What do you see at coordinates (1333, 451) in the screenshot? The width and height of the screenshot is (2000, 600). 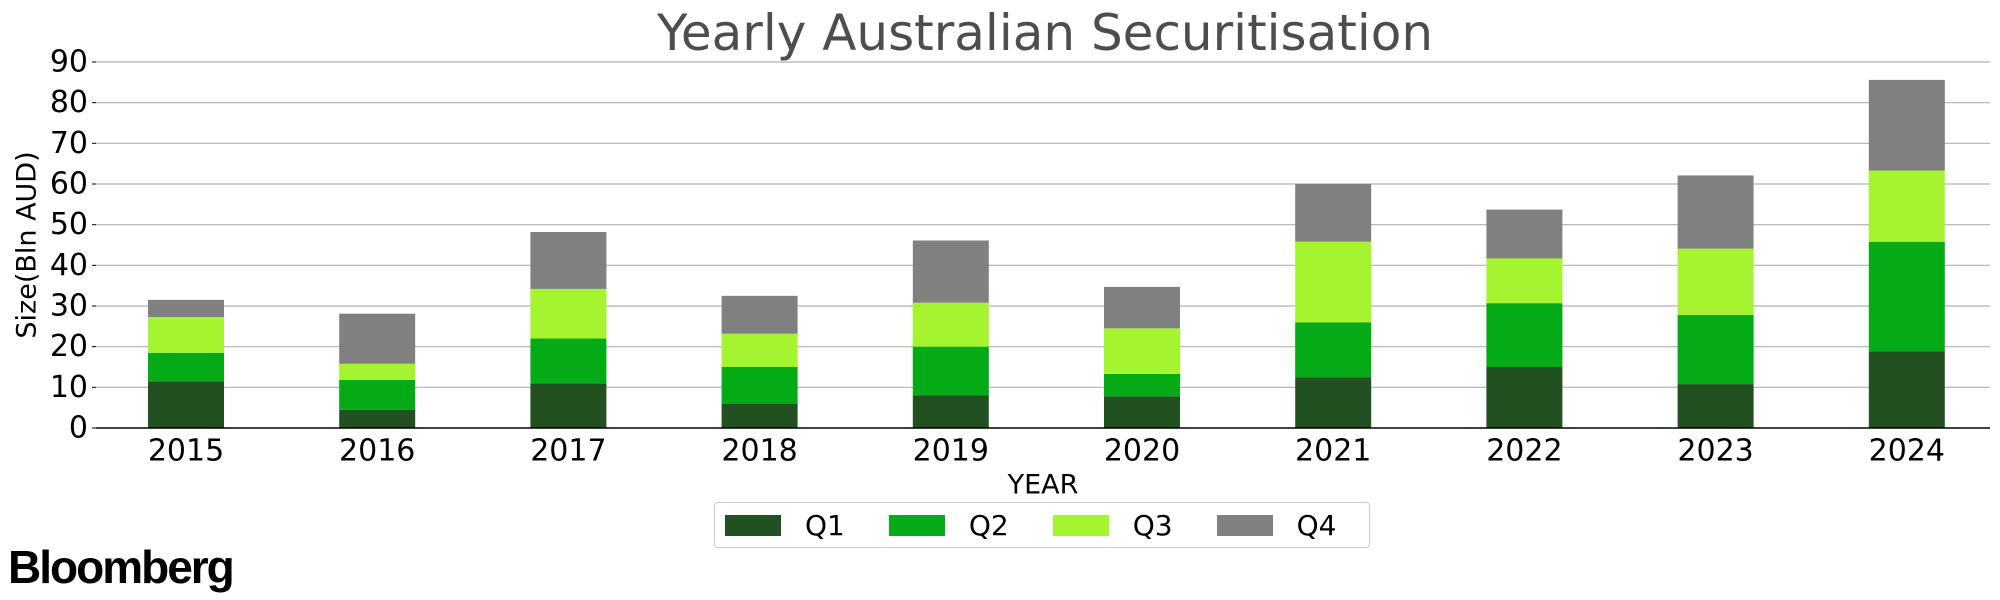 I see `x-tick-label: 2021` at bounding box center [1333, 451].